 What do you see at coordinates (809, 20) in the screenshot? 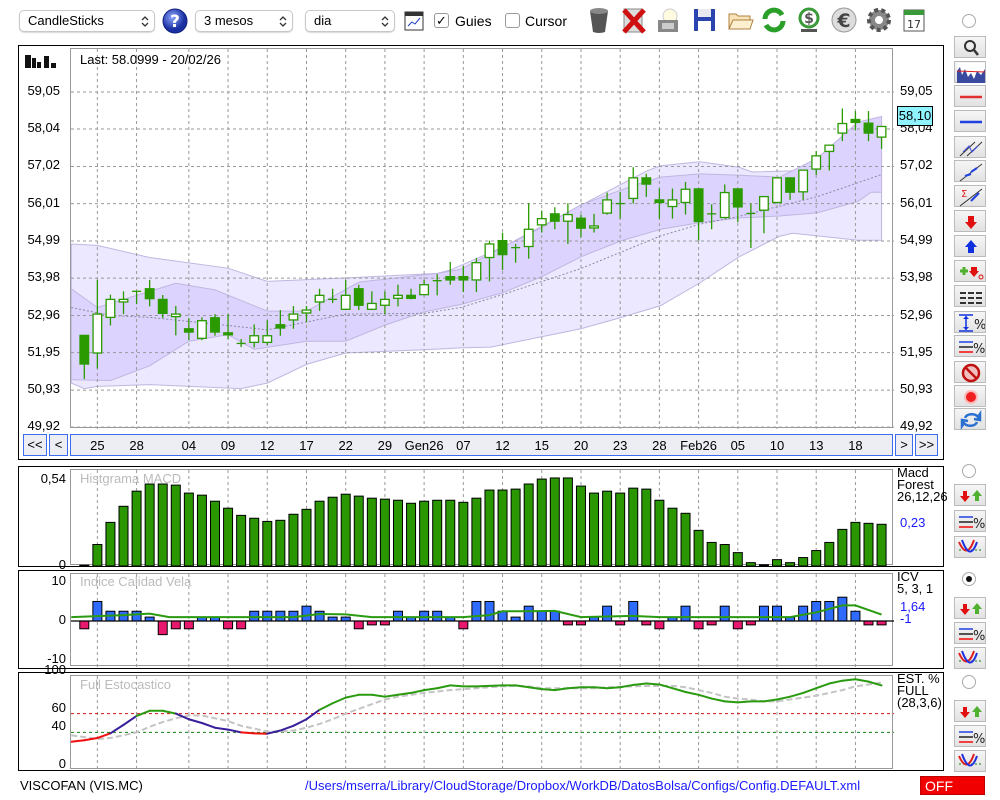
I see `dollar-refresh-icon: $` at bounding box center [809, 20].